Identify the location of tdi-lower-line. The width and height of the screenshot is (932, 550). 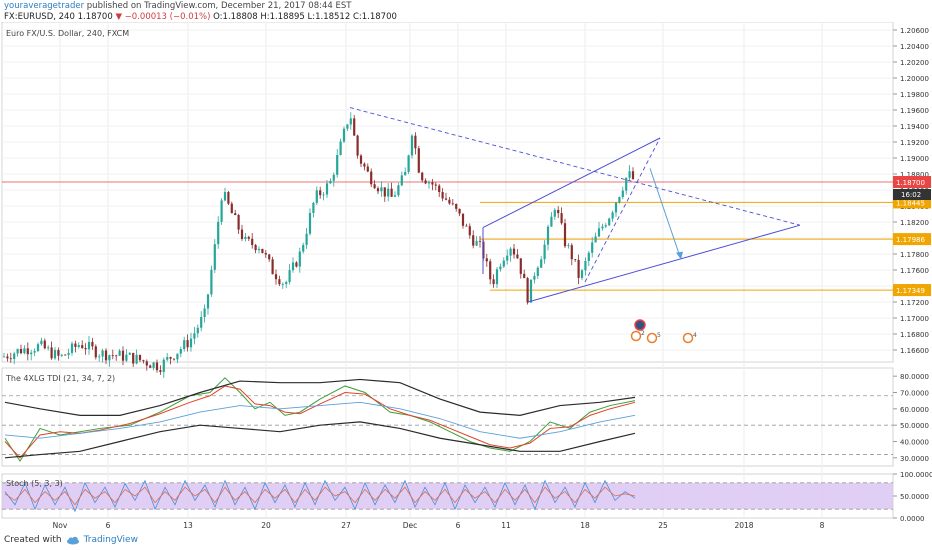
(320, 440).